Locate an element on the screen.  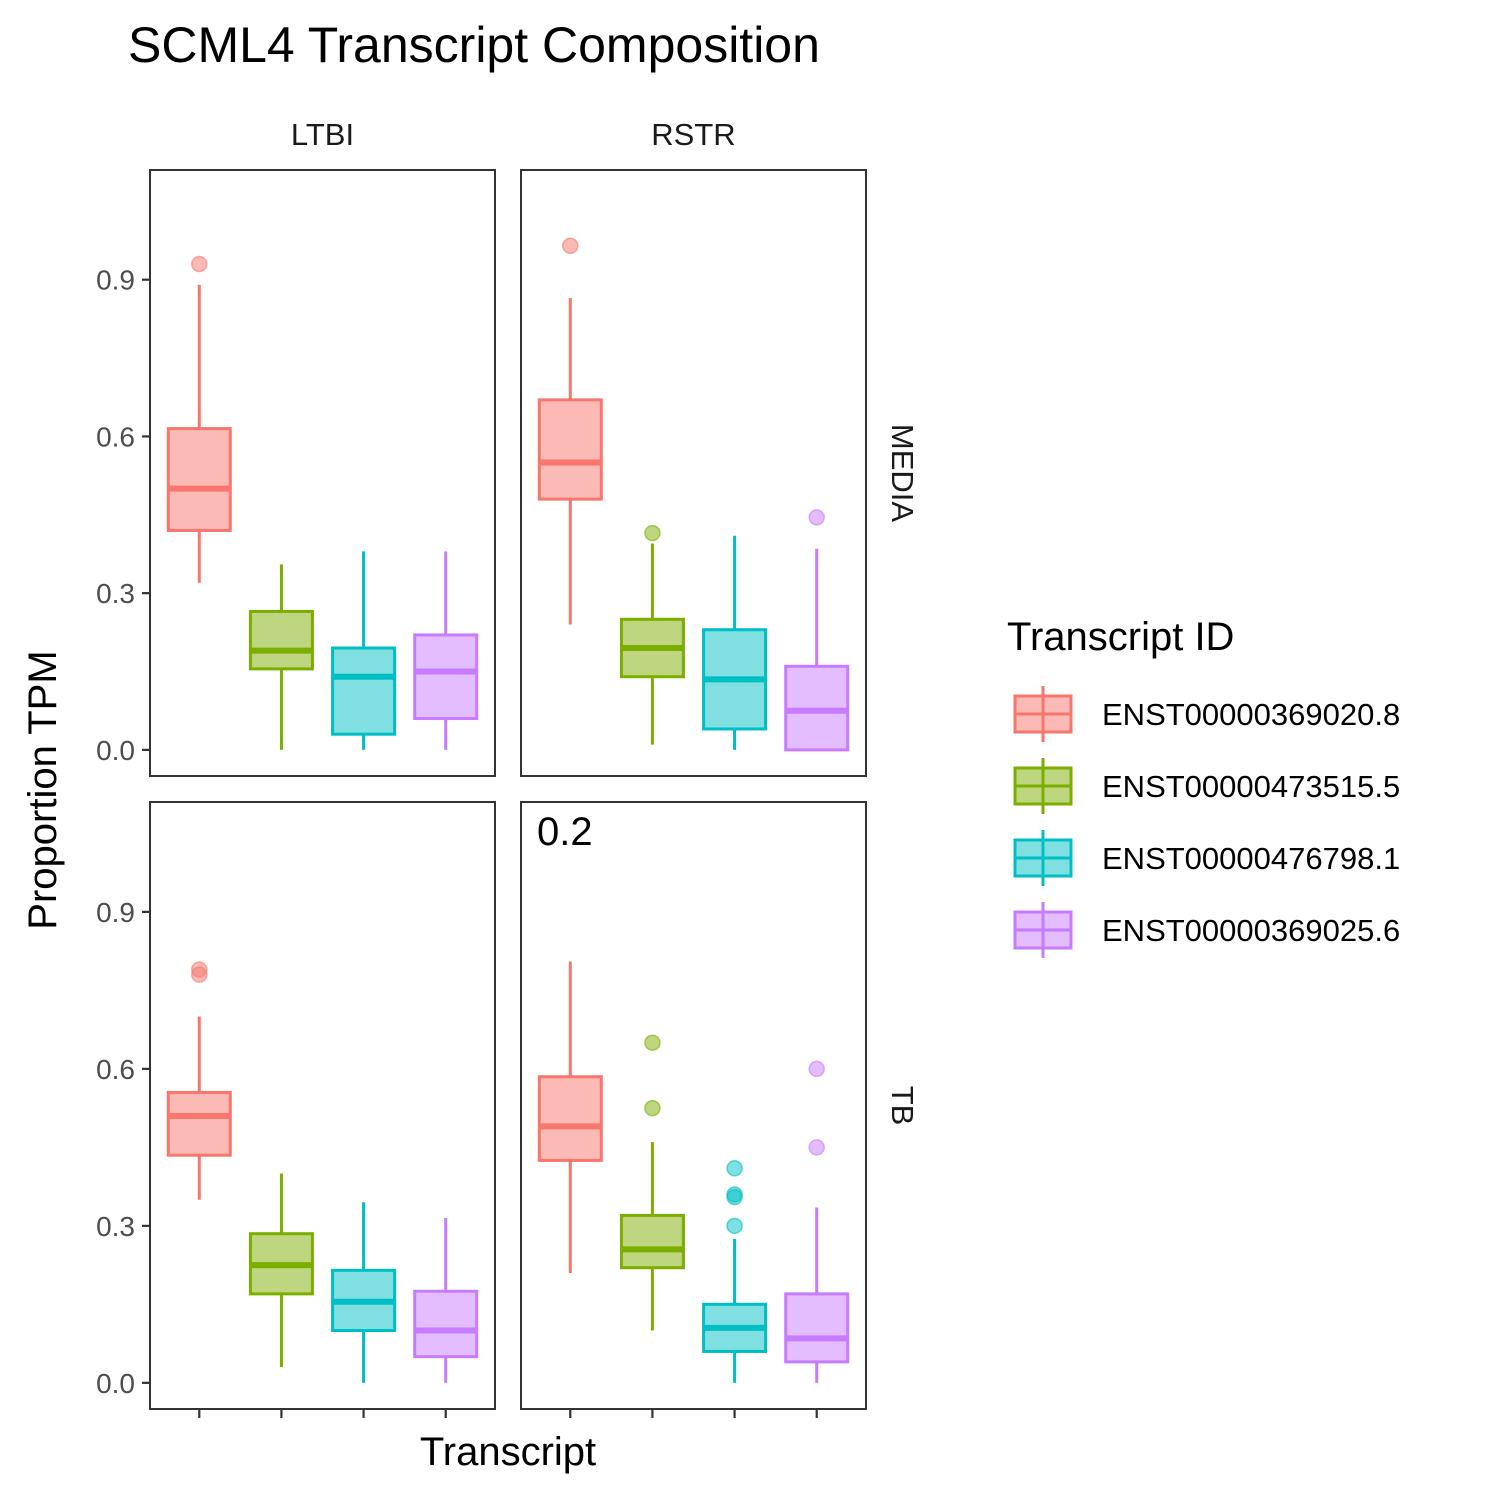
strip-label-rstr: RSTR is located at coordinates (693, 134).